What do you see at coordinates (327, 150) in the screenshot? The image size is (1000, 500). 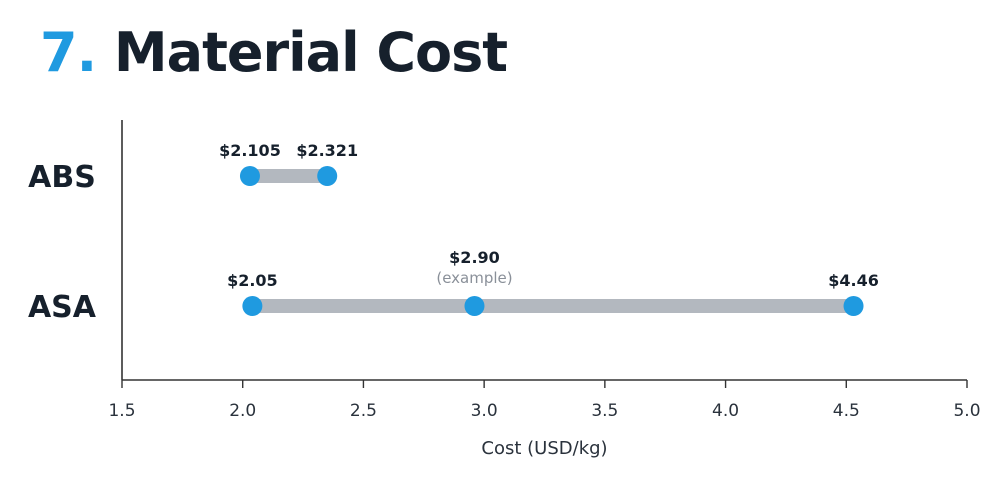 I see `data-label: $2.321` at bounding box center [327, 150].